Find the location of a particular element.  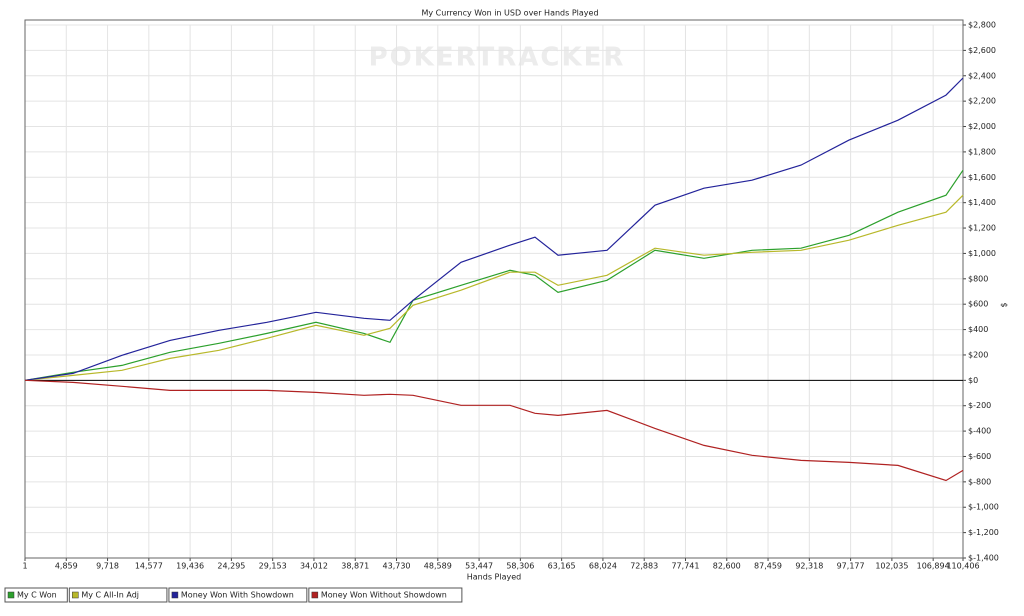

y-tick-label: $1,600 is located at coordinates (982, 177).